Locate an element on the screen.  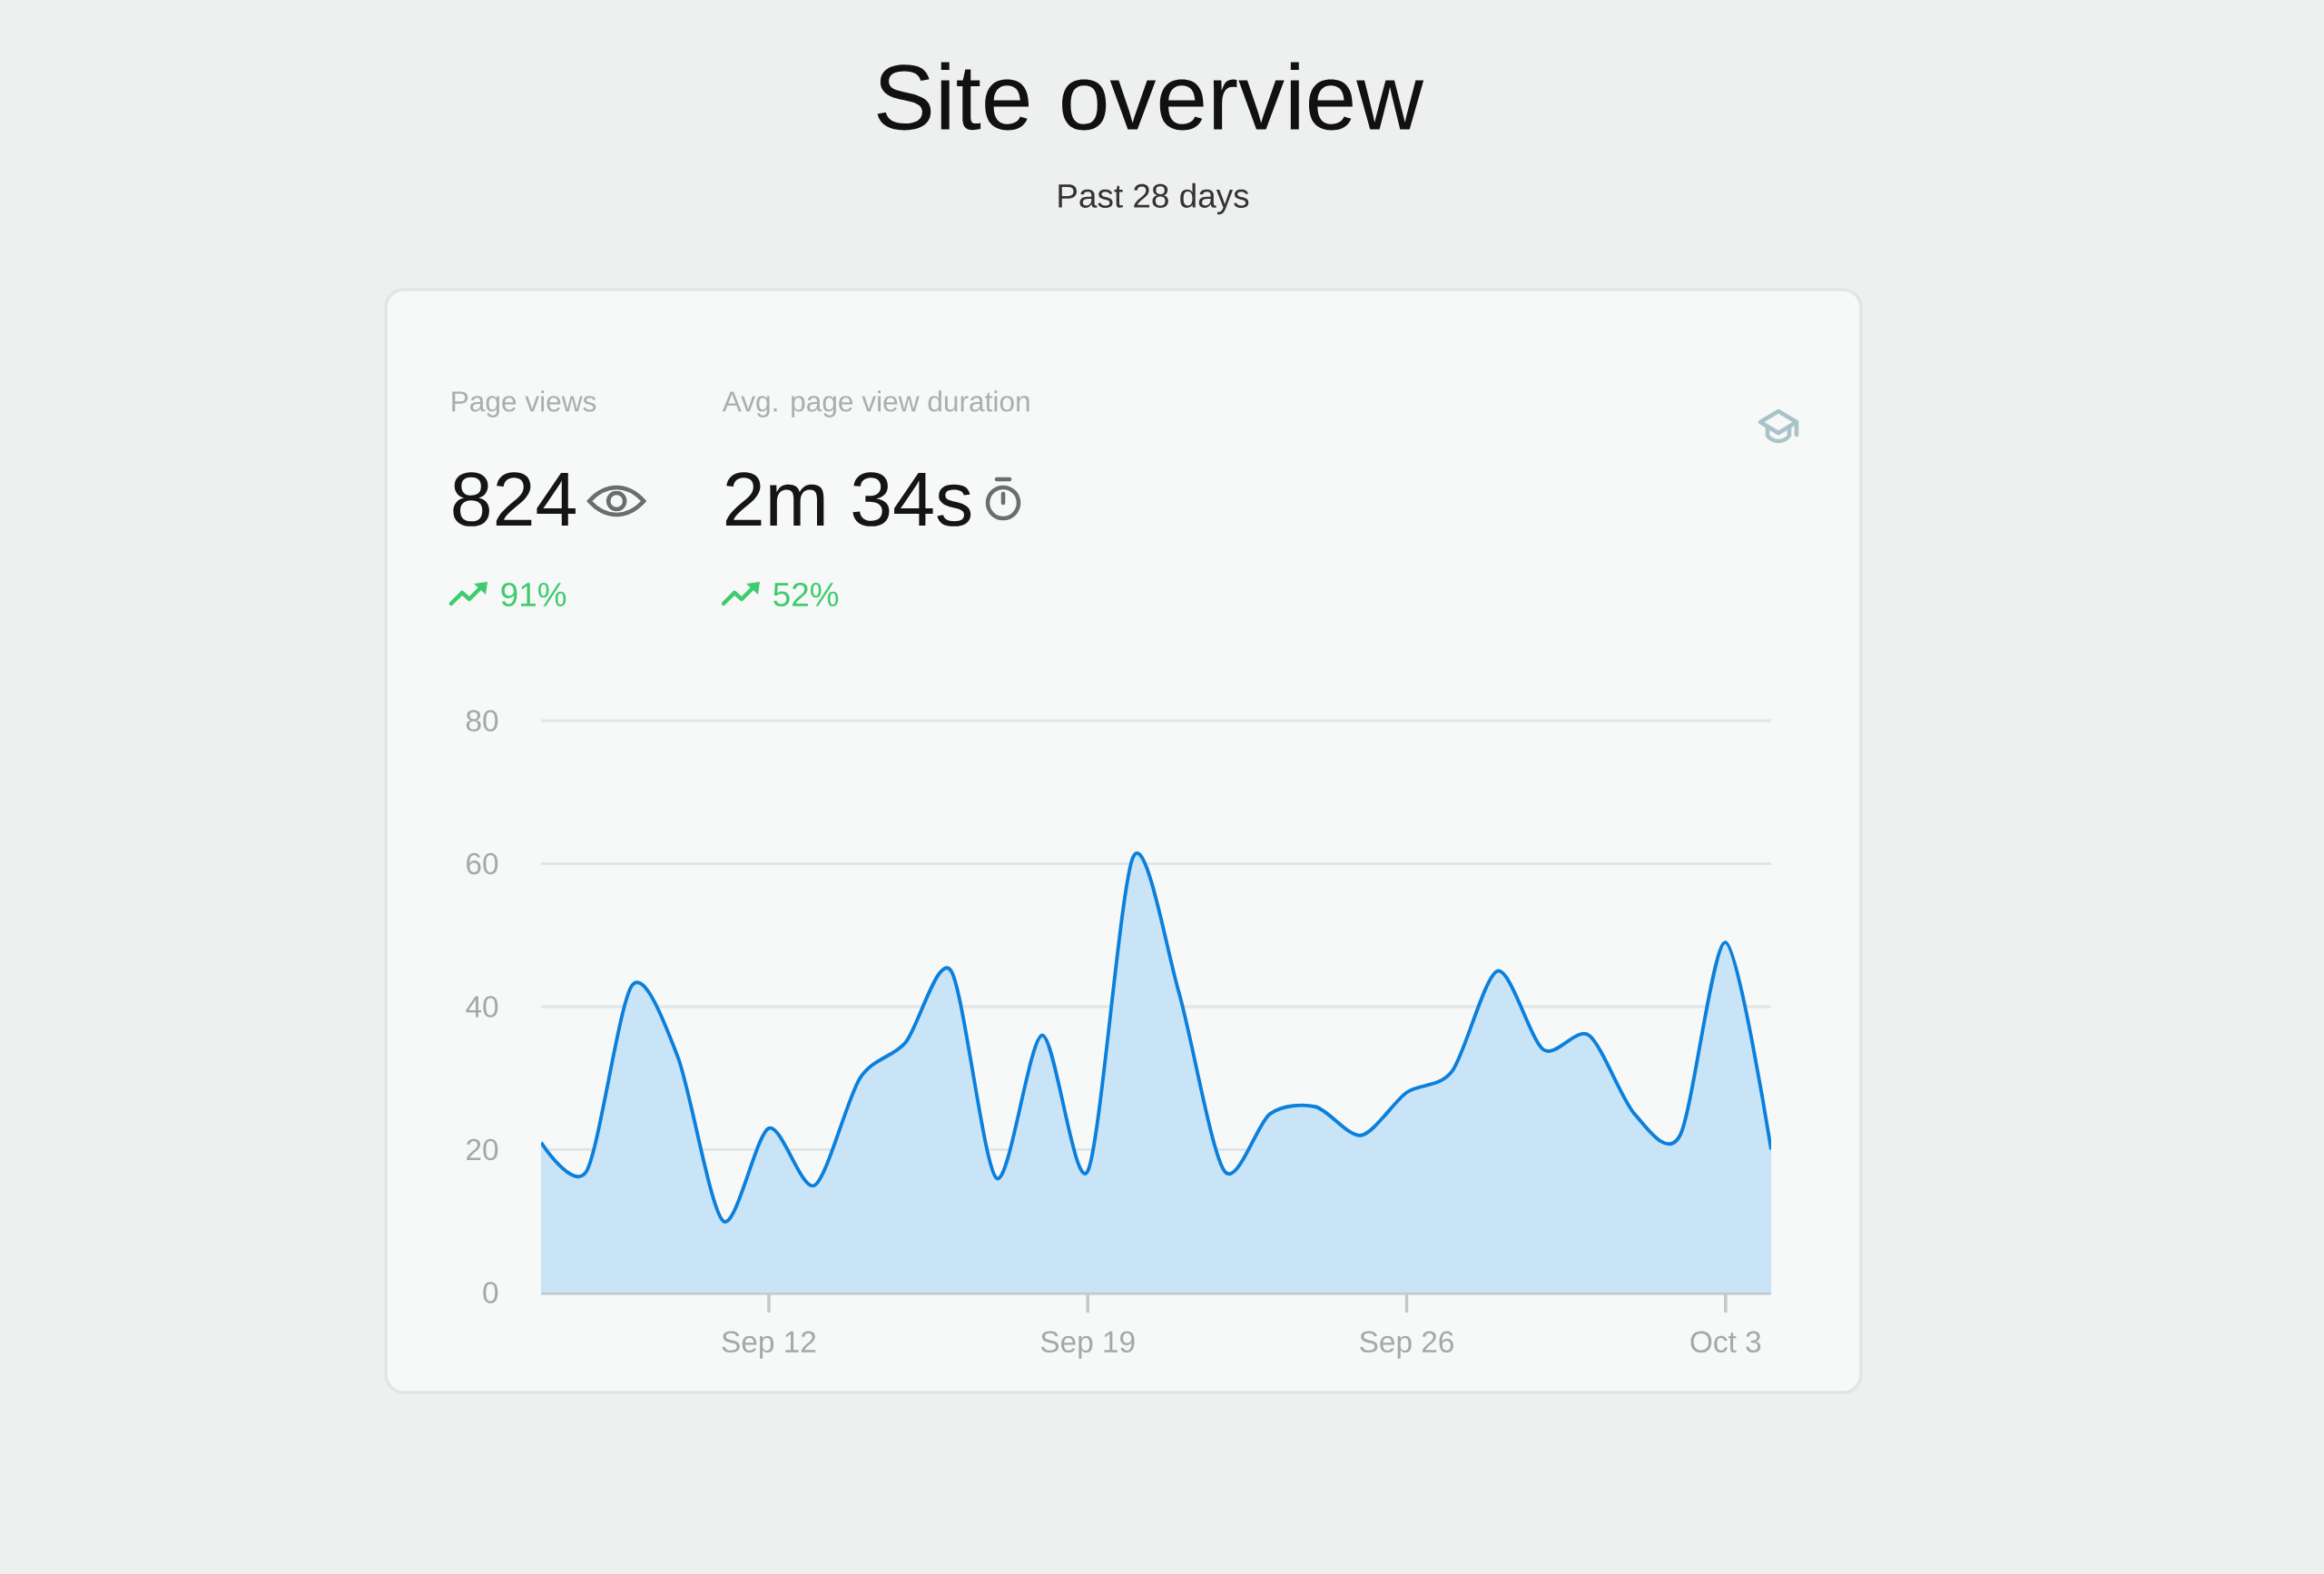
text: Avg. page view duration is located at coordinates (875, 404).